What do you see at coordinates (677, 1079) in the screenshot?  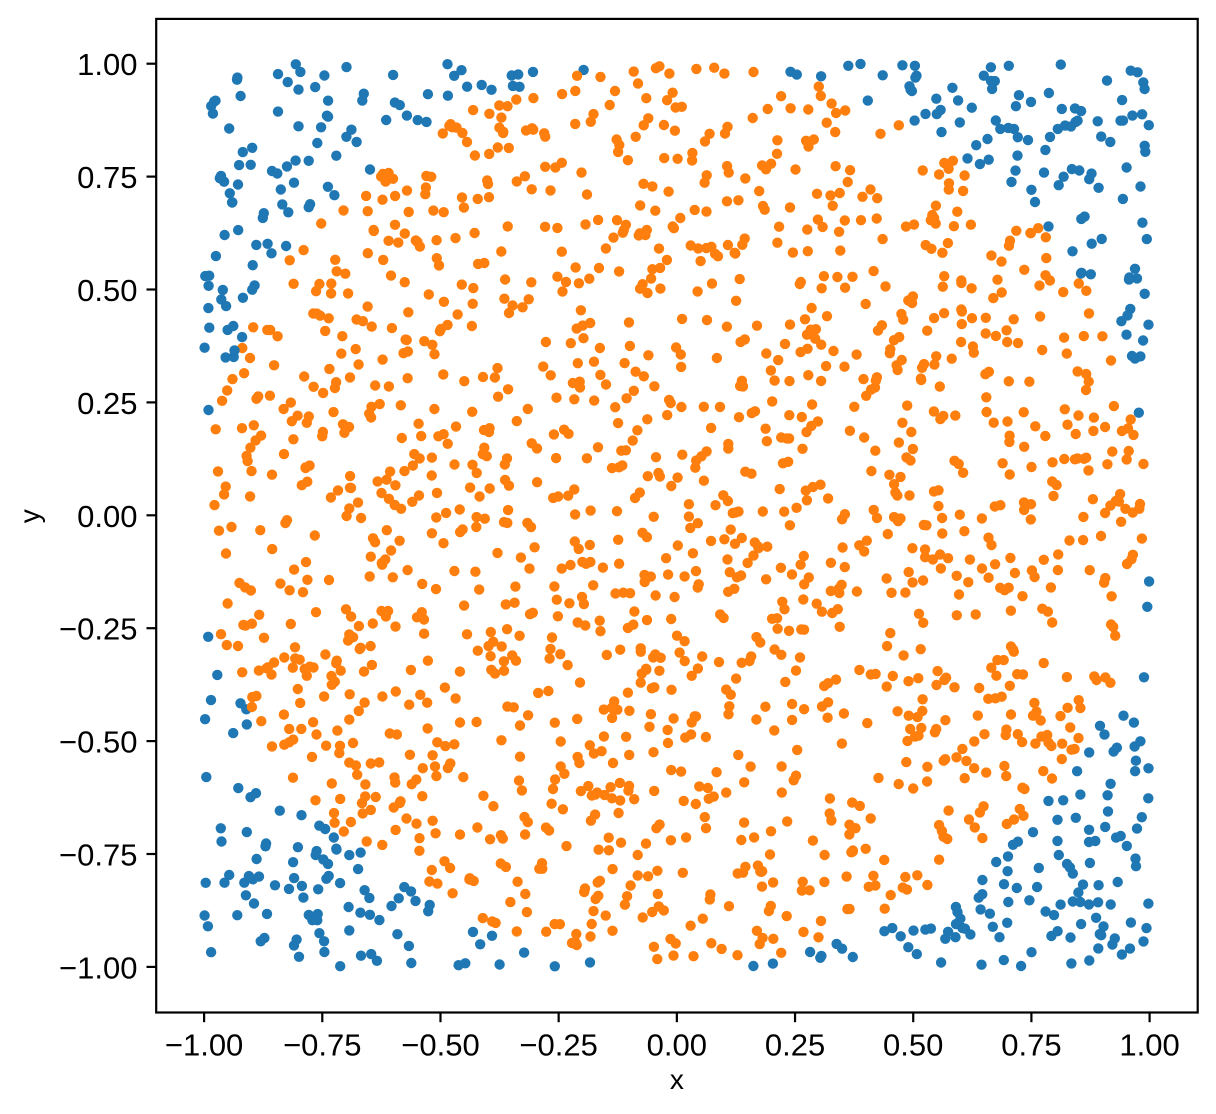 I see `svg-text: x` at bounding box center [677, 1079].